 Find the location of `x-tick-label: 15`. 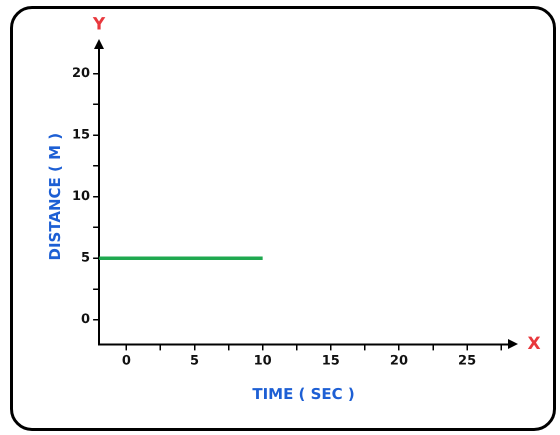

x-tick-label: 15 is located at coordinates (331, 361).